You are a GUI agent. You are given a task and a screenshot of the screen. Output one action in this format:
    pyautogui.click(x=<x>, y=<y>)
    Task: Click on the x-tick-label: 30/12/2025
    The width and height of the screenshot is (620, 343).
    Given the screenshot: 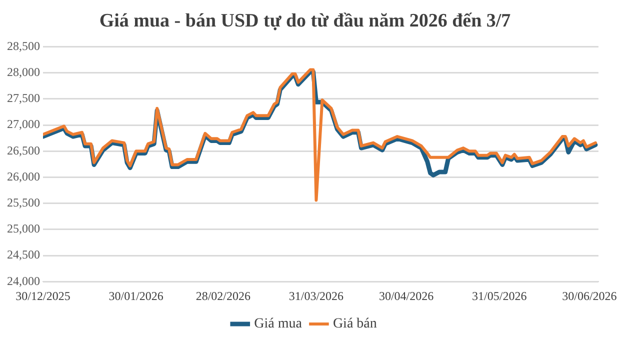 What is the action you would take?
    pyautogui.click(x=43, y=295)
    